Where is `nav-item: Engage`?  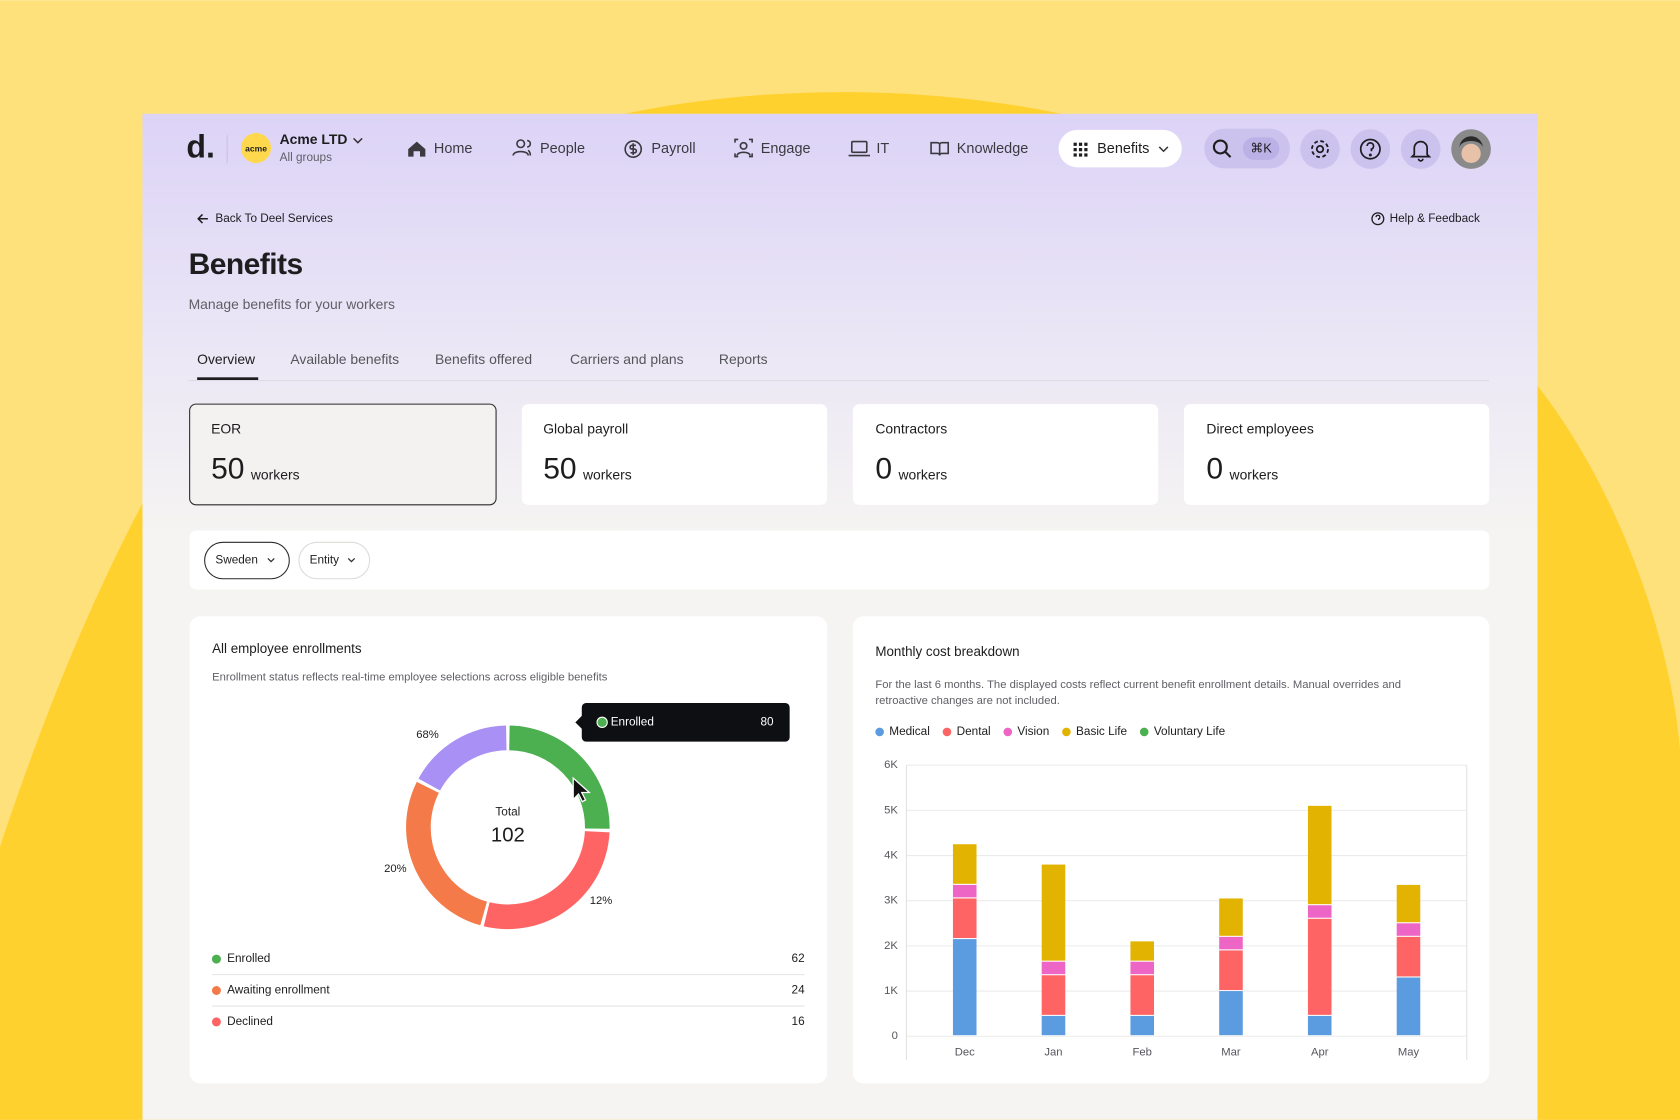
nav-item: Engage is located at coordinates (786, 149).